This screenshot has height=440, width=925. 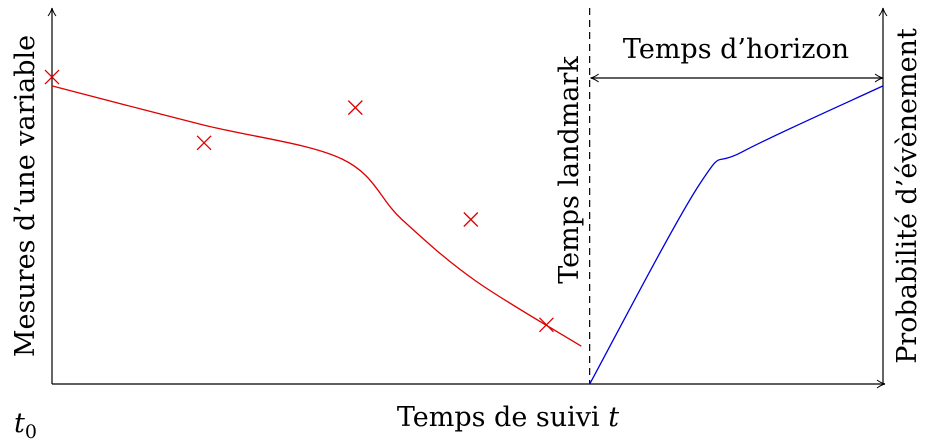 I want to click on landmark-label: Temps landmark, so click(x=569, y=170).